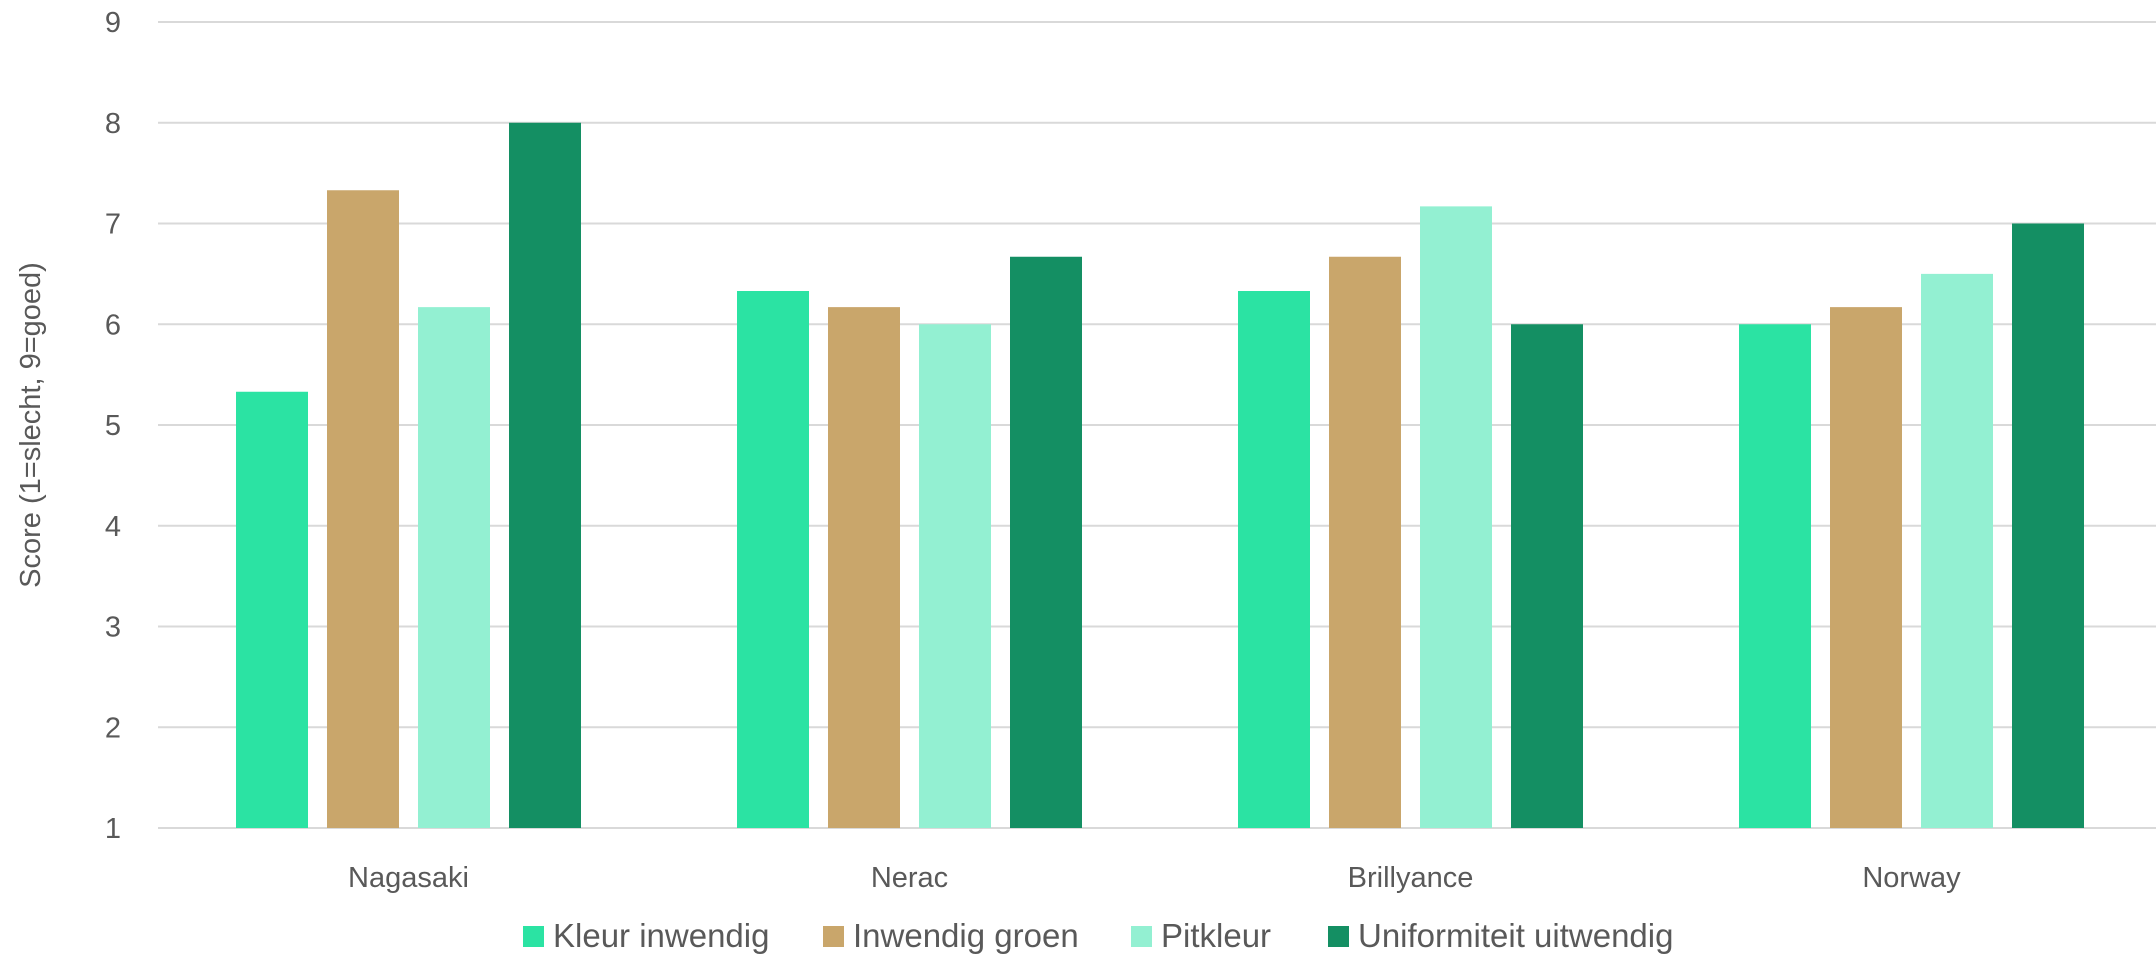 Image resolution: width=2156 pixels, height=954 pixels. Describe the element at coordinates (909, 878) in the screenshot. I see `x-tick-label: Nerac` at that location.